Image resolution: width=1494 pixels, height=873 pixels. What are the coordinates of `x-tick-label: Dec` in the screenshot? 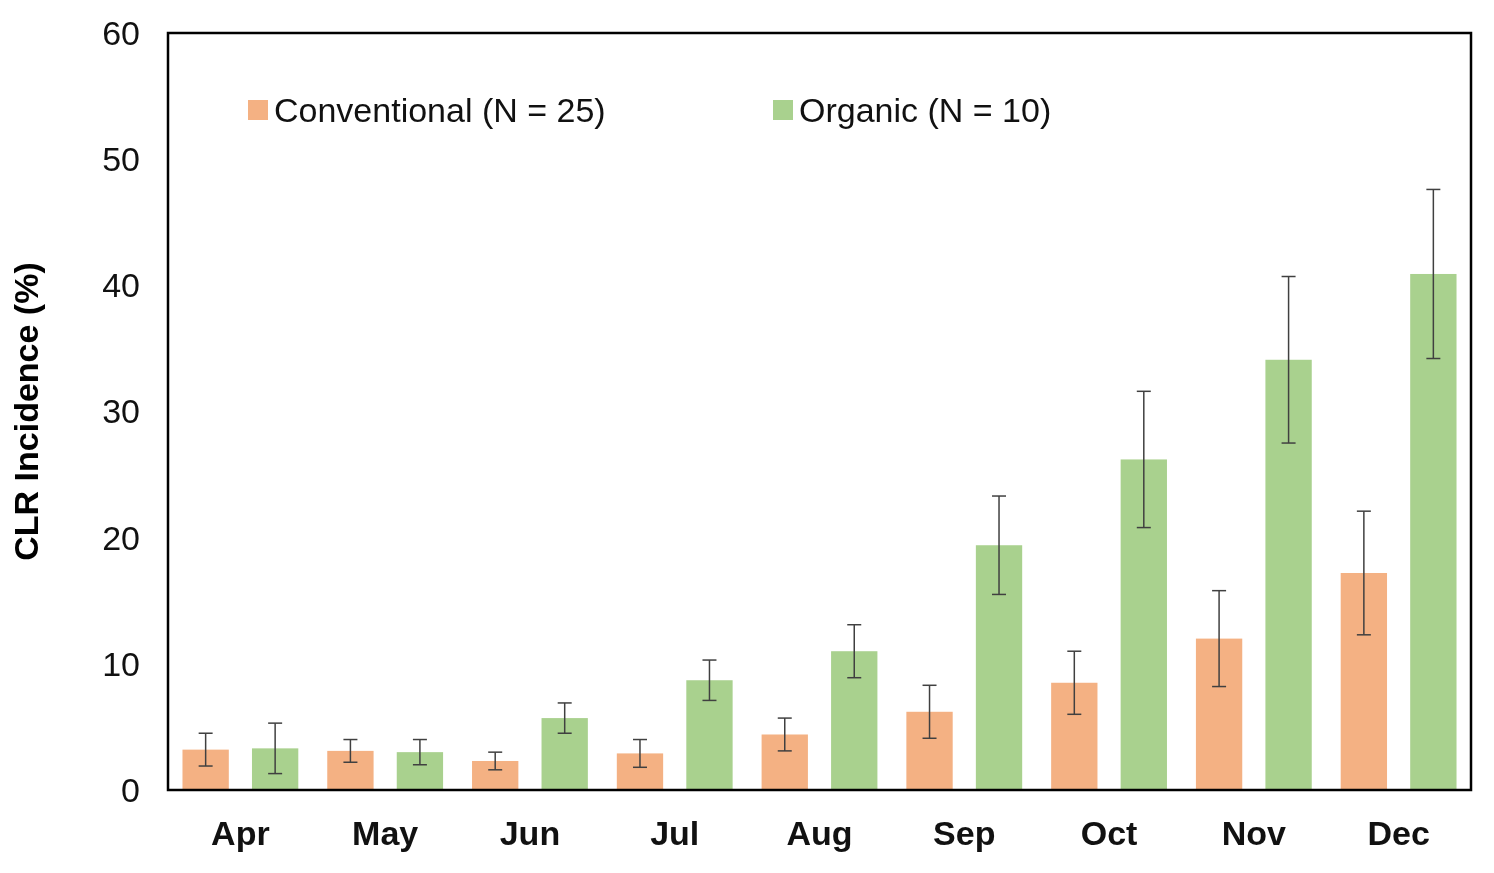 It's located at (1398, 833).